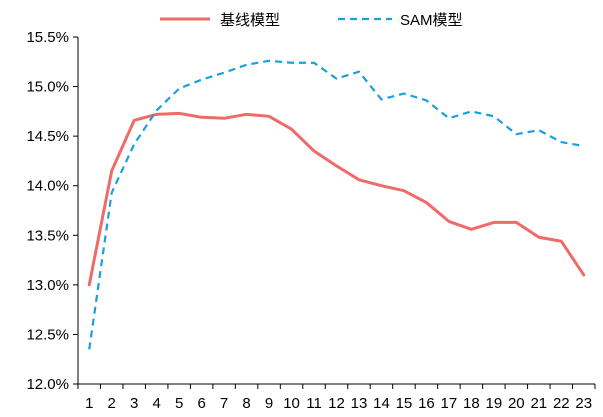 This screenshot has width=603, height=417. Describe the element at coordinates (89, 403) in the screenshot. I see `x-tick-label: 1` at that location.